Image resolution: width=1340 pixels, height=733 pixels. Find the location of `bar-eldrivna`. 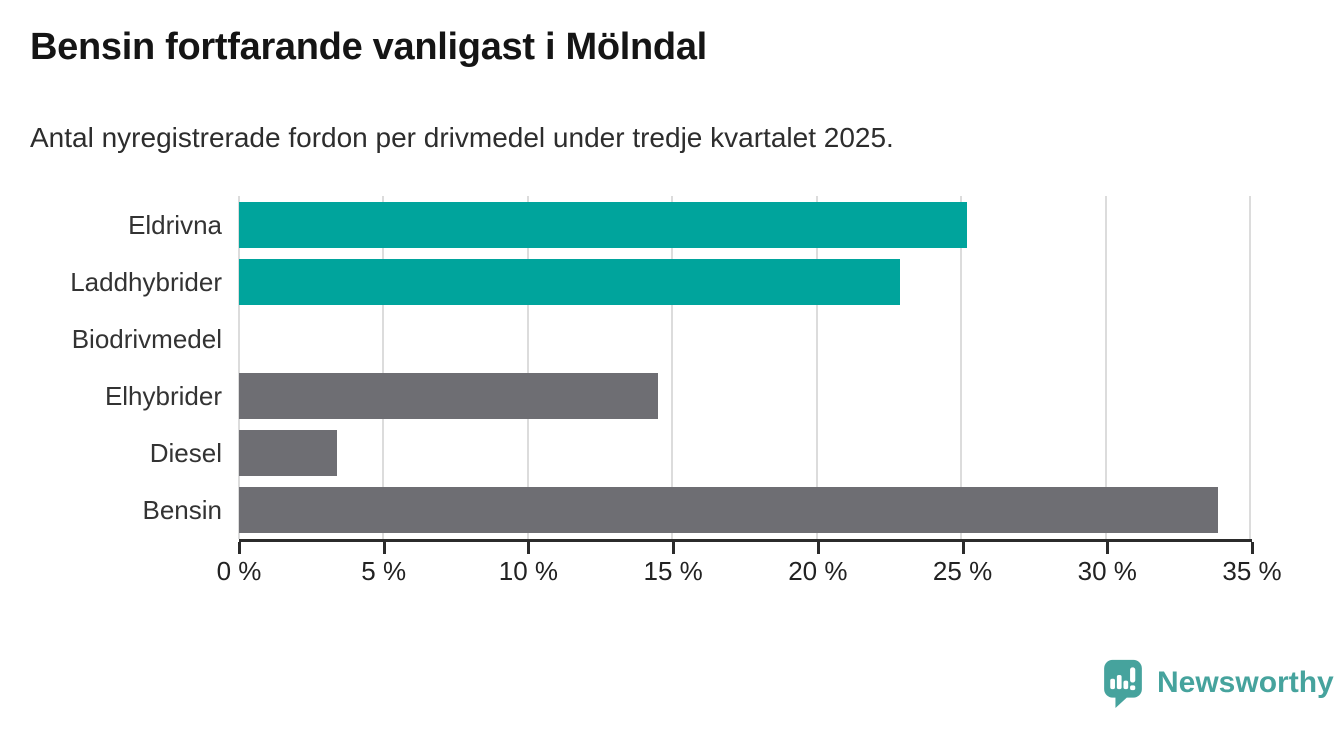

bar-eldrivna is located at coordinates (603, 224).